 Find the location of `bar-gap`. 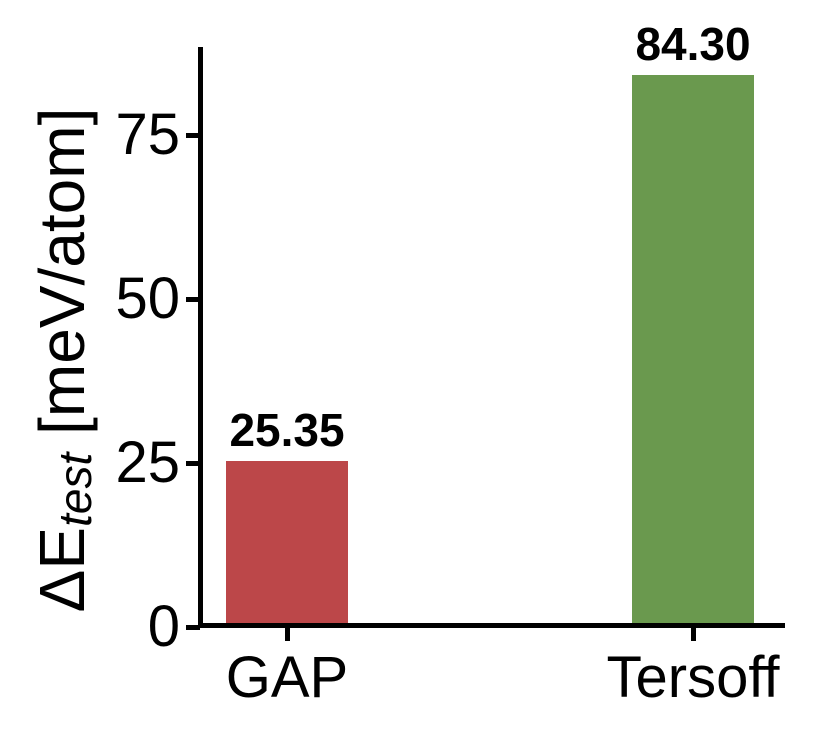

bar-gap is located at coordinates (287, 543).